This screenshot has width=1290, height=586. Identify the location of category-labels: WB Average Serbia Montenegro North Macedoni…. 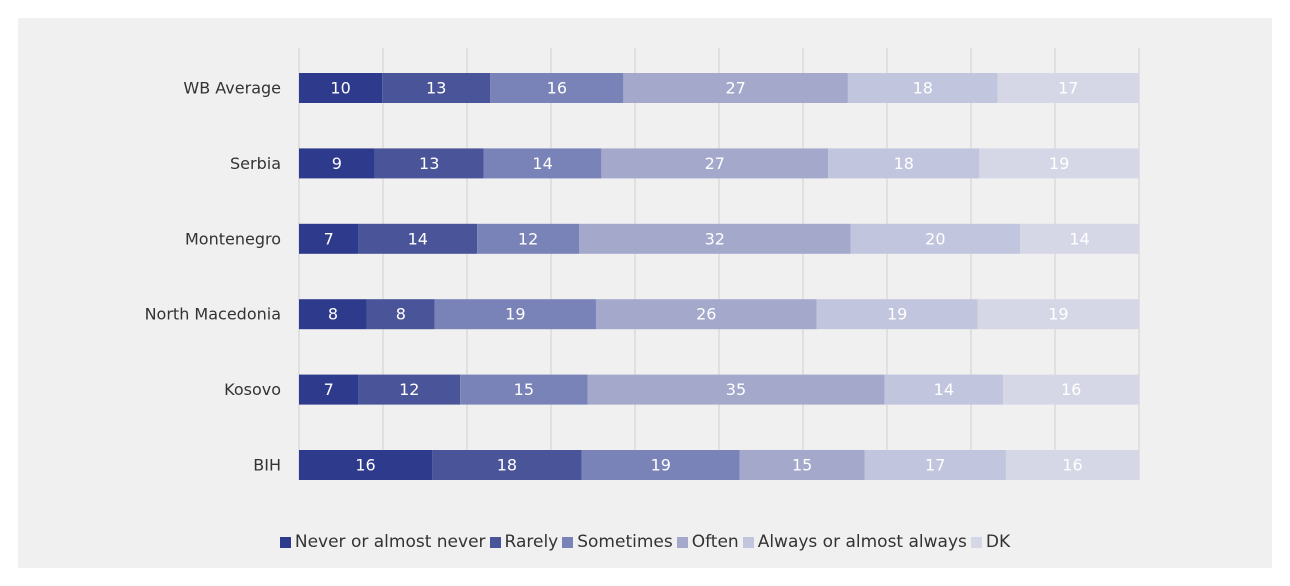
(213, 277).